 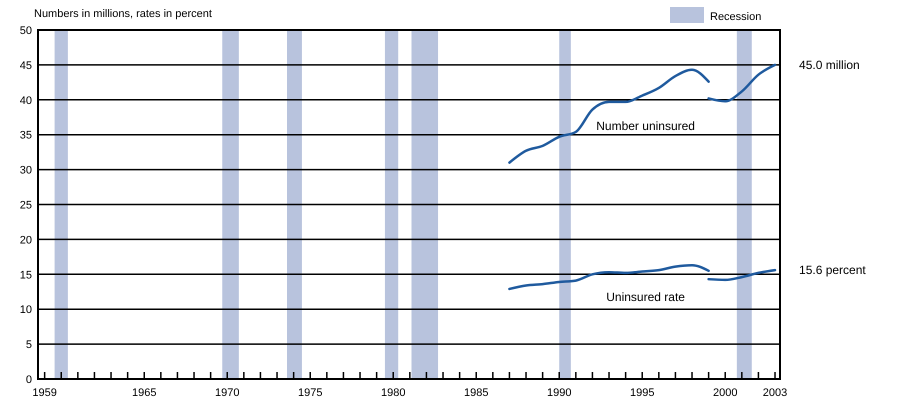 What do you see at coordinates (310, 393) in the screenshot?
I see `x-tick-label: 1975` at bounding box center [310, 393].